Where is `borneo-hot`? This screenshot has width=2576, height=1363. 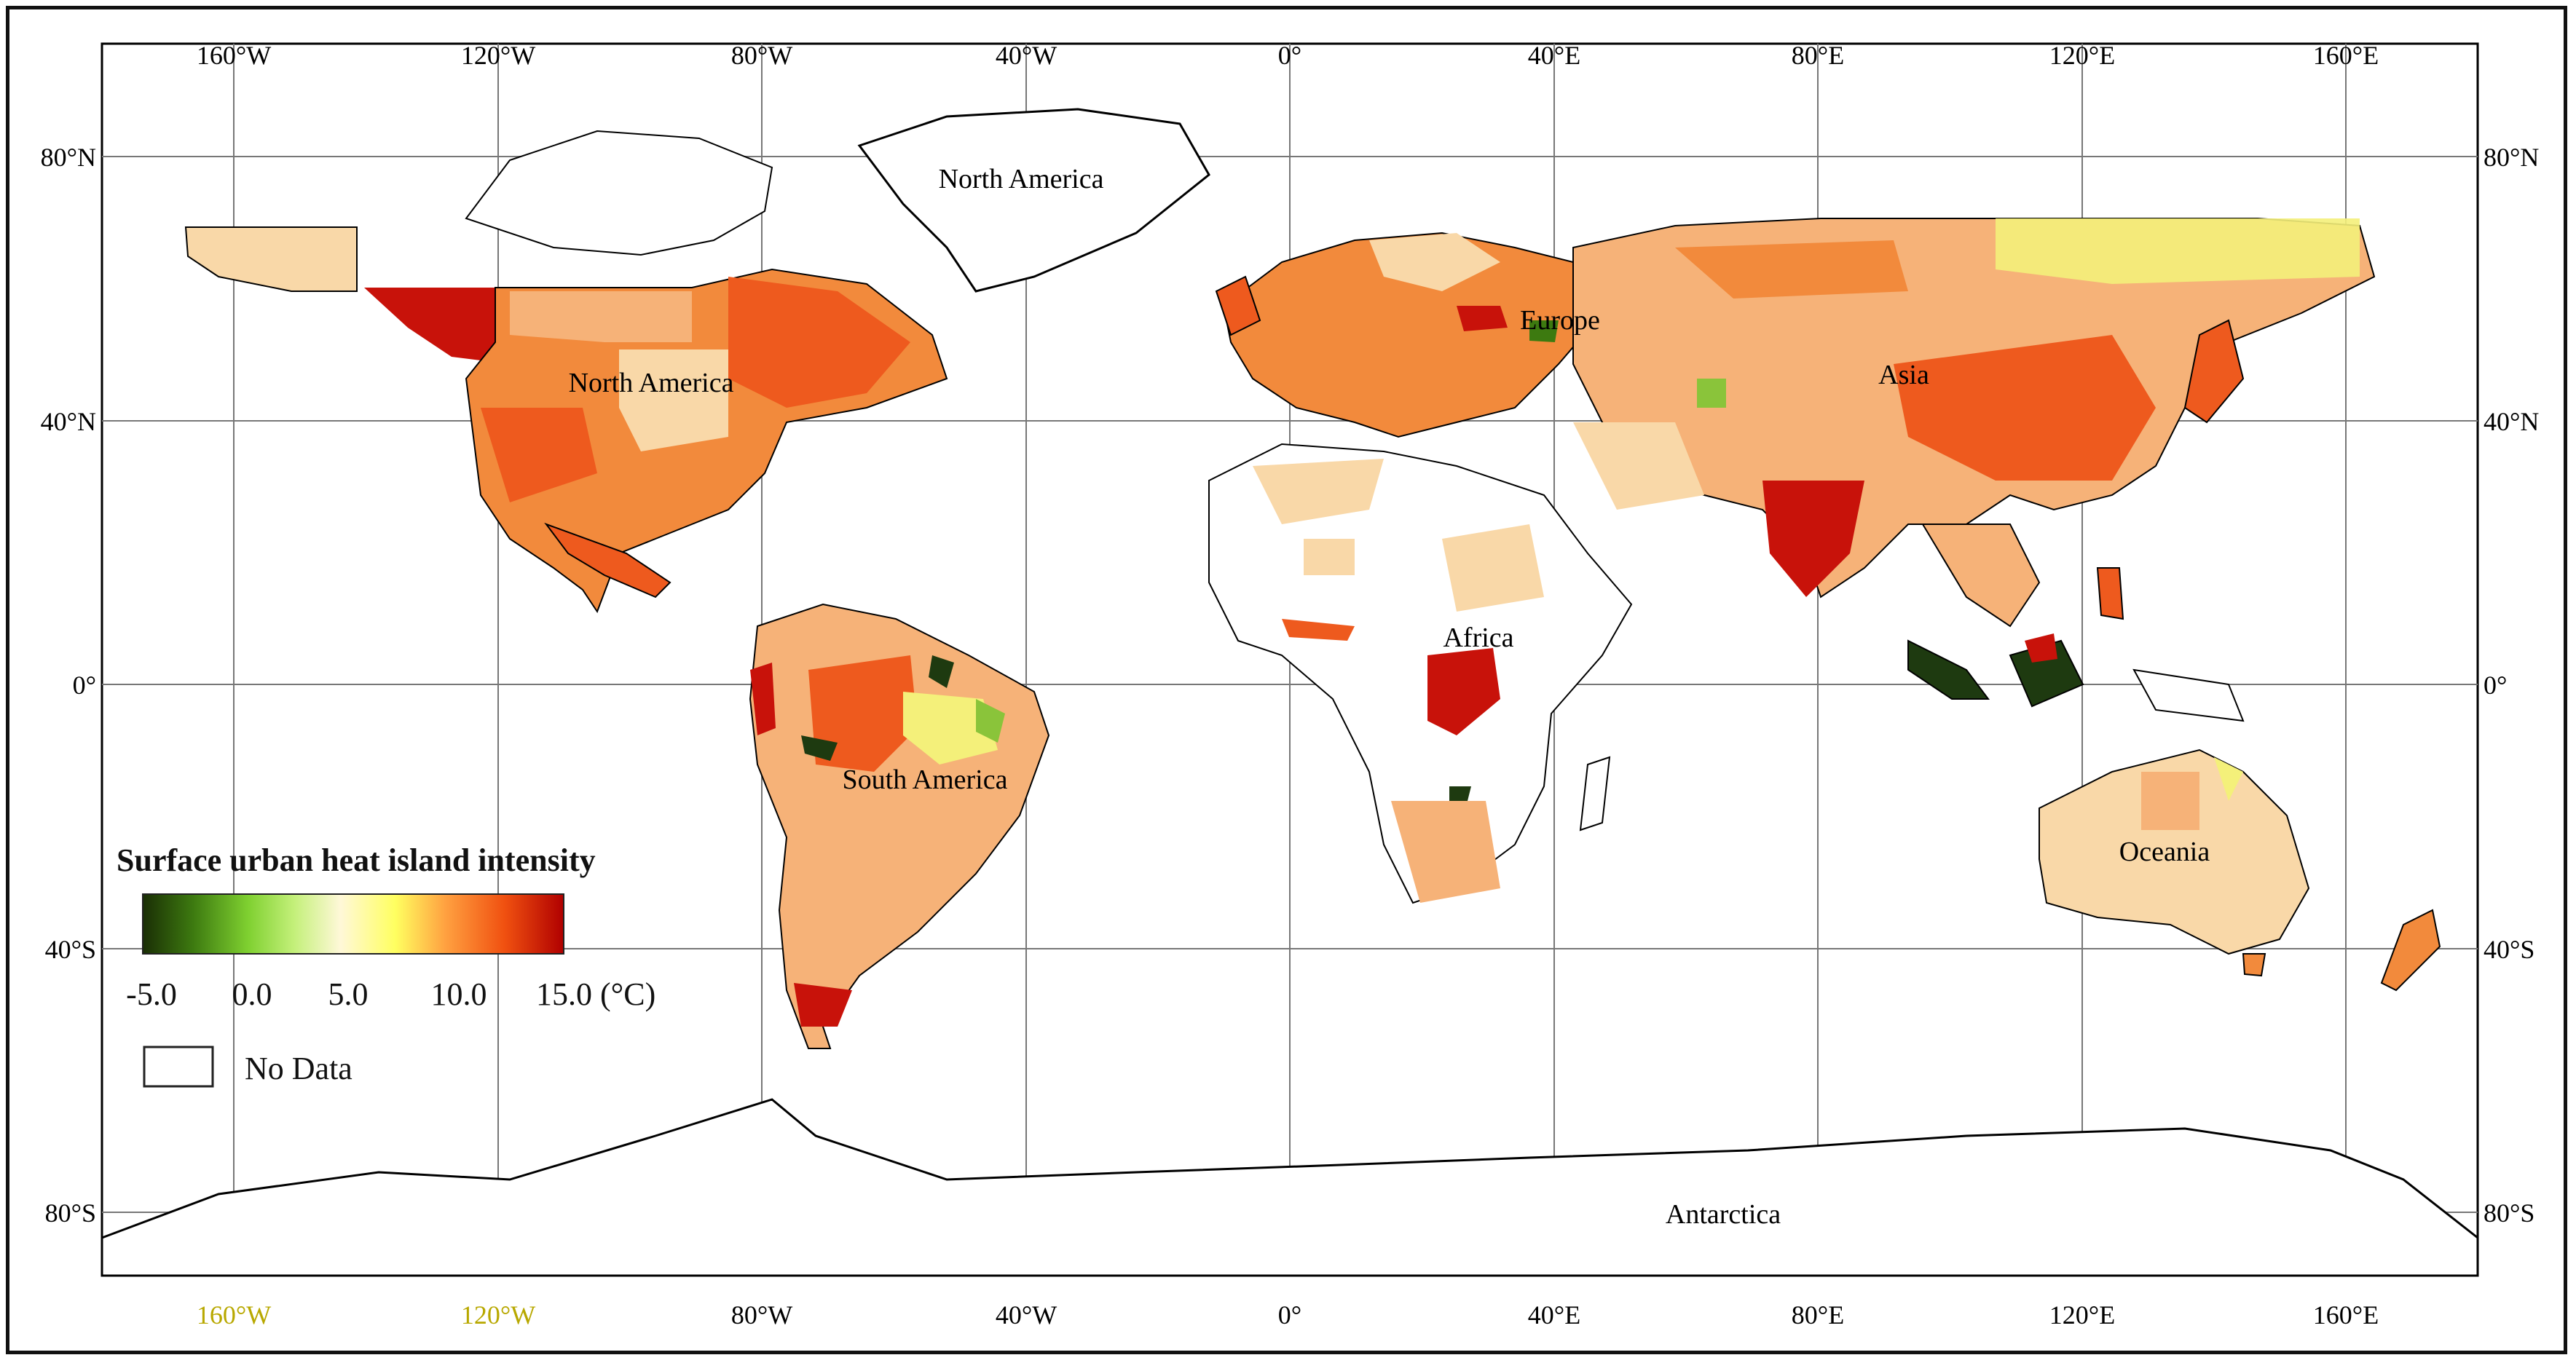
borneo-hot is located at coordinates (2041, 648).